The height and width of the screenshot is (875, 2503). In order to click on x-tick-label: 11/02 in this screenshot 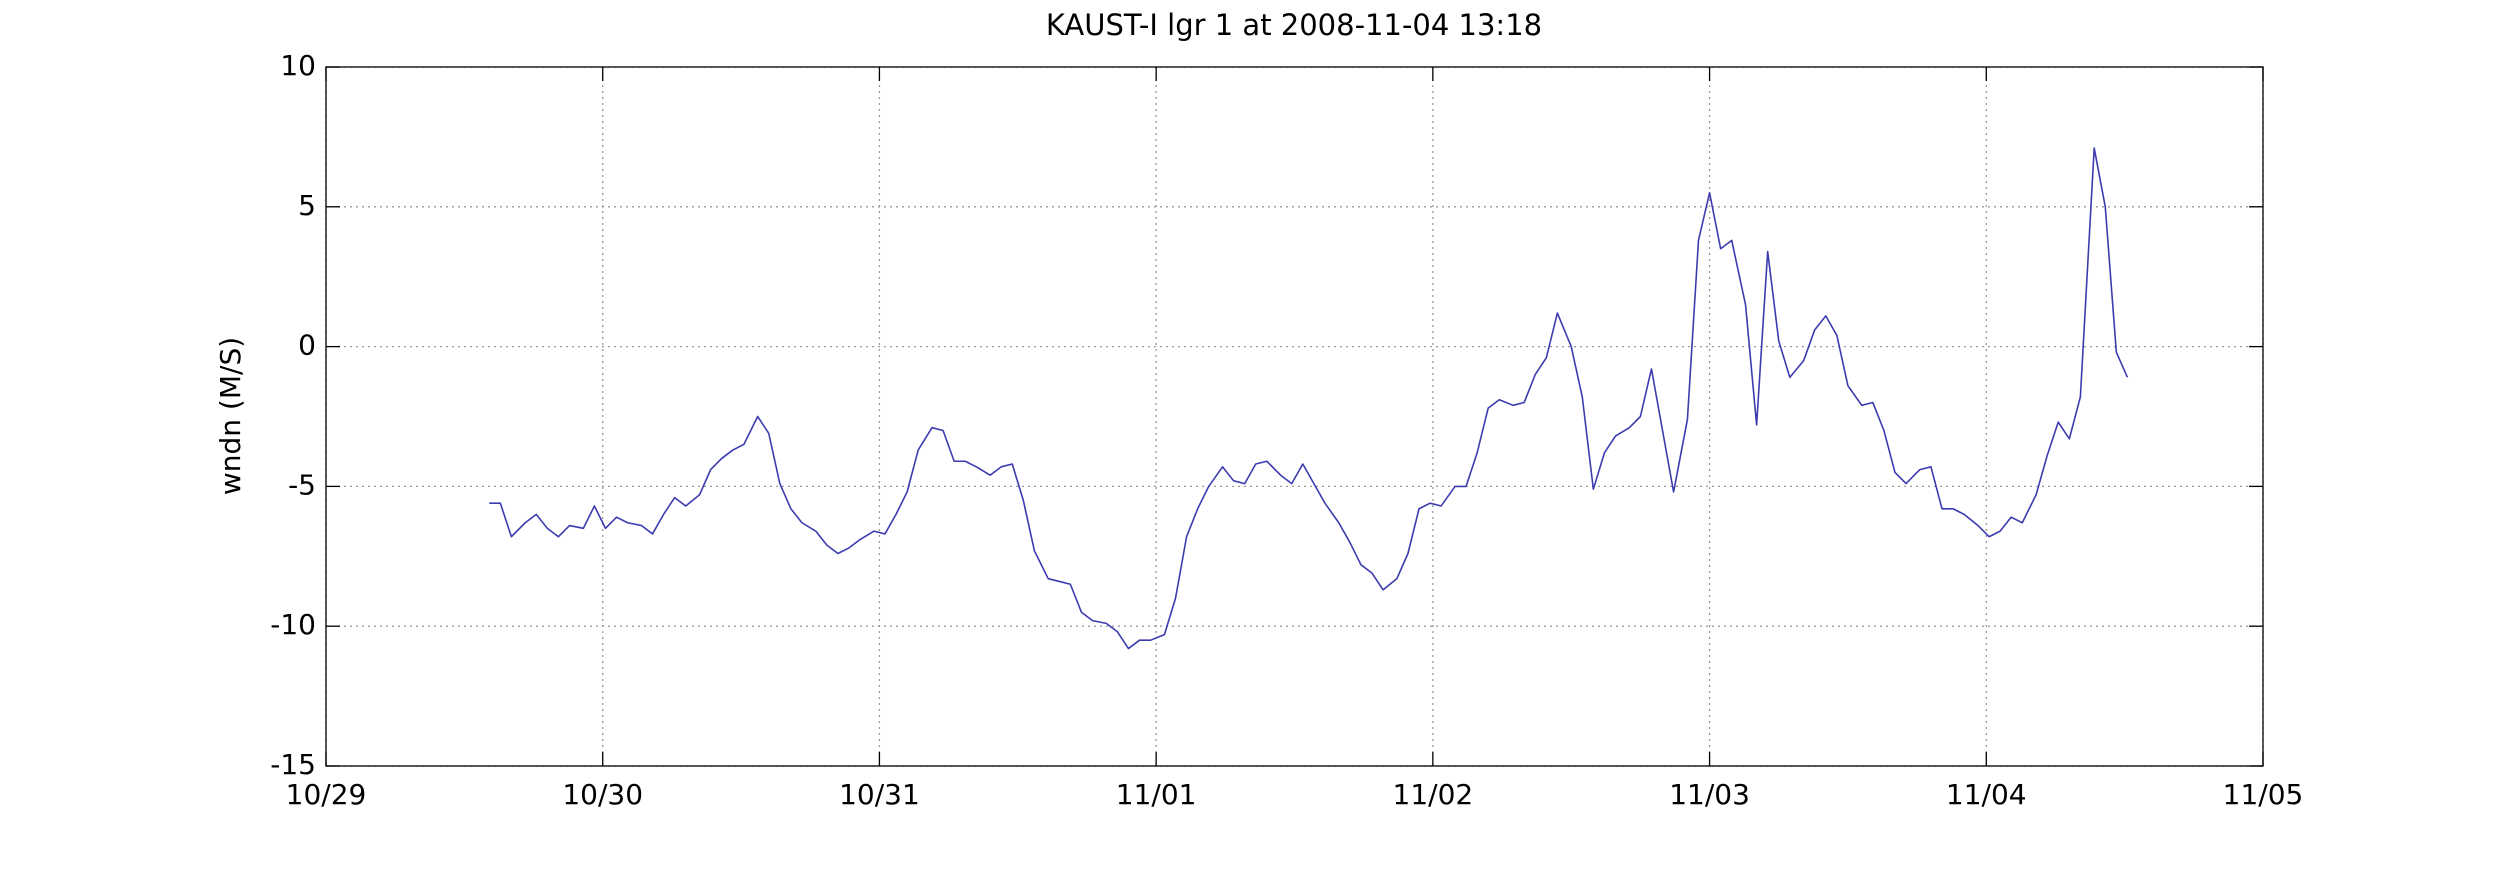, I will do `click(1433, 794)`.